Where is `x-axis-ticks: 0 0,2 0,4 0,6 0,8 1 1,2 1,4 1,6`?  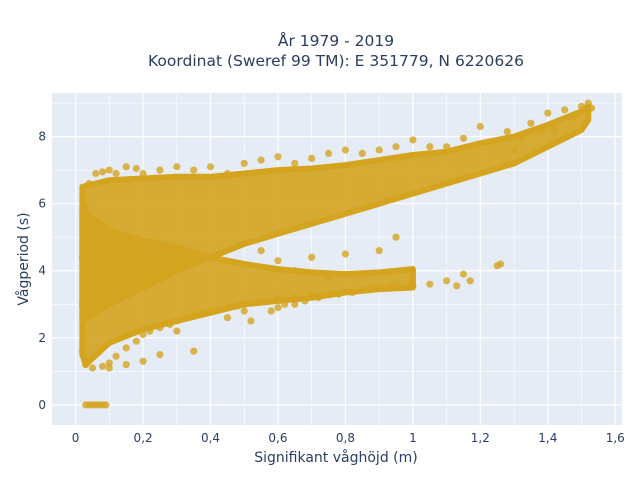
x-axis-ticks: 0 0,2 0,4 0,6 0,8 1 1,2 1,4 1,6 is located at coordinates (348, 438).